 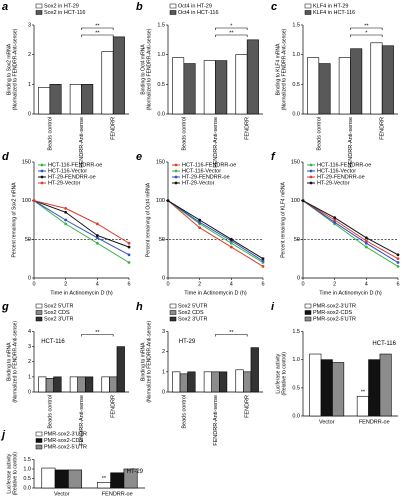 I want to click on panel-letter: g, so click(x=5, y=307).